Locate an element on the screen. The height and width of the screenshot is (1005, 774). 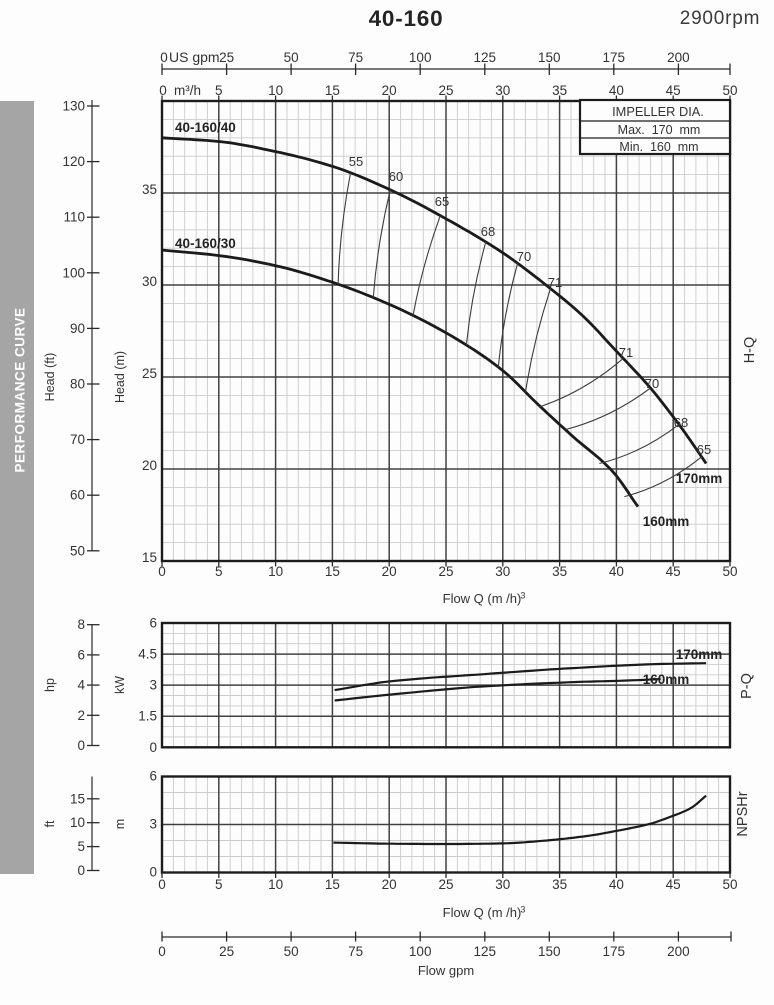
svg-text: 8 is located at coordinates (81, 624).